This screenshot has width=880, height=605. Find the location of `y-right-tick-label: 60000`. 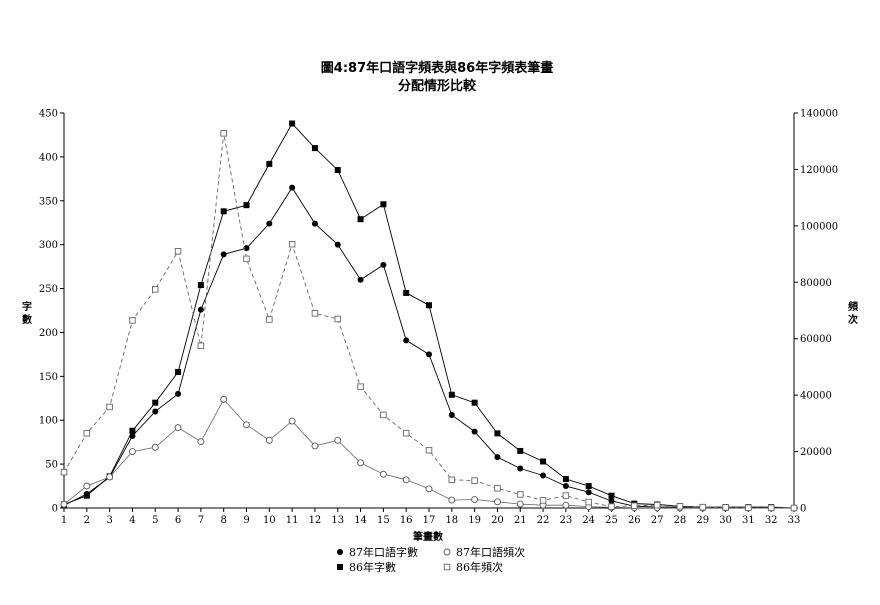

y-right-tick-label: 60000 is located at coordinates (816, 339).